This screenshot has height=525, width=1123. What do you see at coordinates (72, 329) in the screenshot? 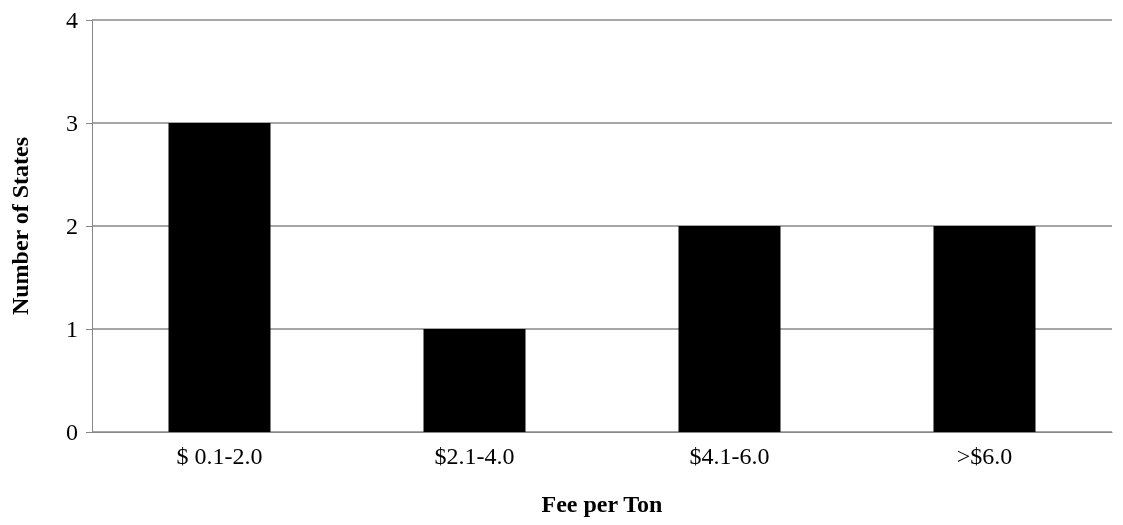
I see `y-tick-label: 1` at bounding box center [72, 329].